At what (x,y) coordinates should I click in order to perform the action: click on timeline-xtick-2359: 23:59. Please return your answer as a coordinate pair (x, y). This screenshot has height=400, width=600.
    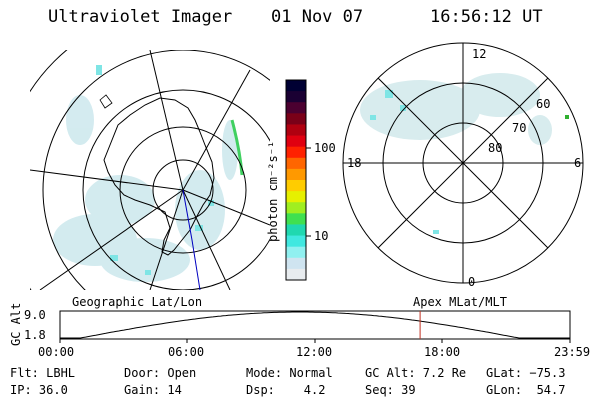
    Looking at the image, I should click on (572, 352).